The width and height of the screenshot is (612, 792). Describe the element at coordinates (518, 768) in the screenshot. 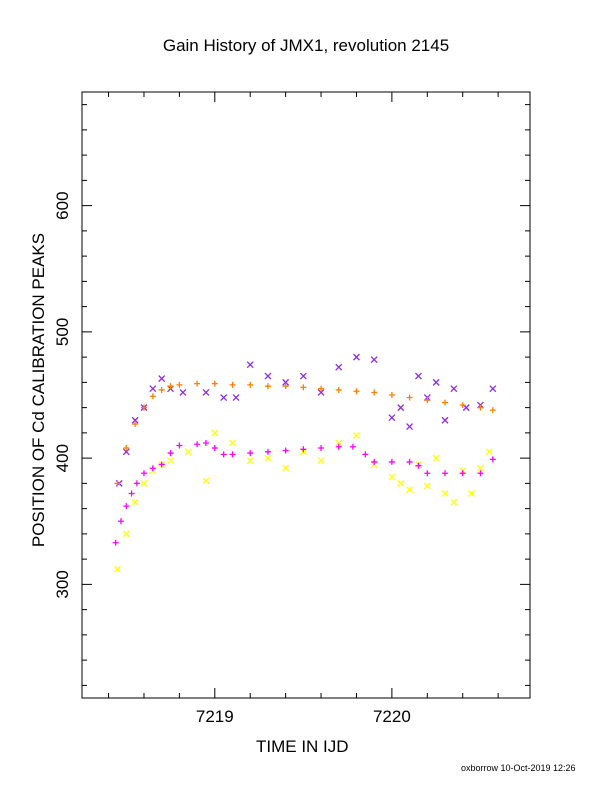

I see `footer-stamp: oxborrow 10-Oct-2019 12:26` at that location.